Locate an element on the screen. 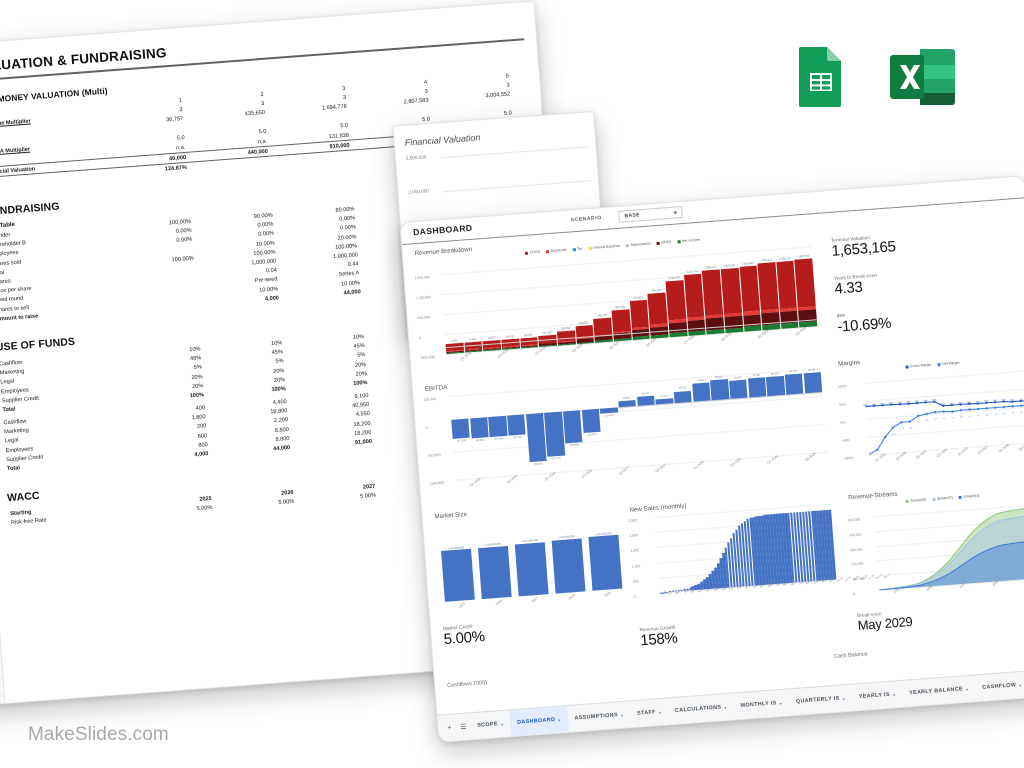  bar-value-label: (37,193) is located at coordinates (461, 440).